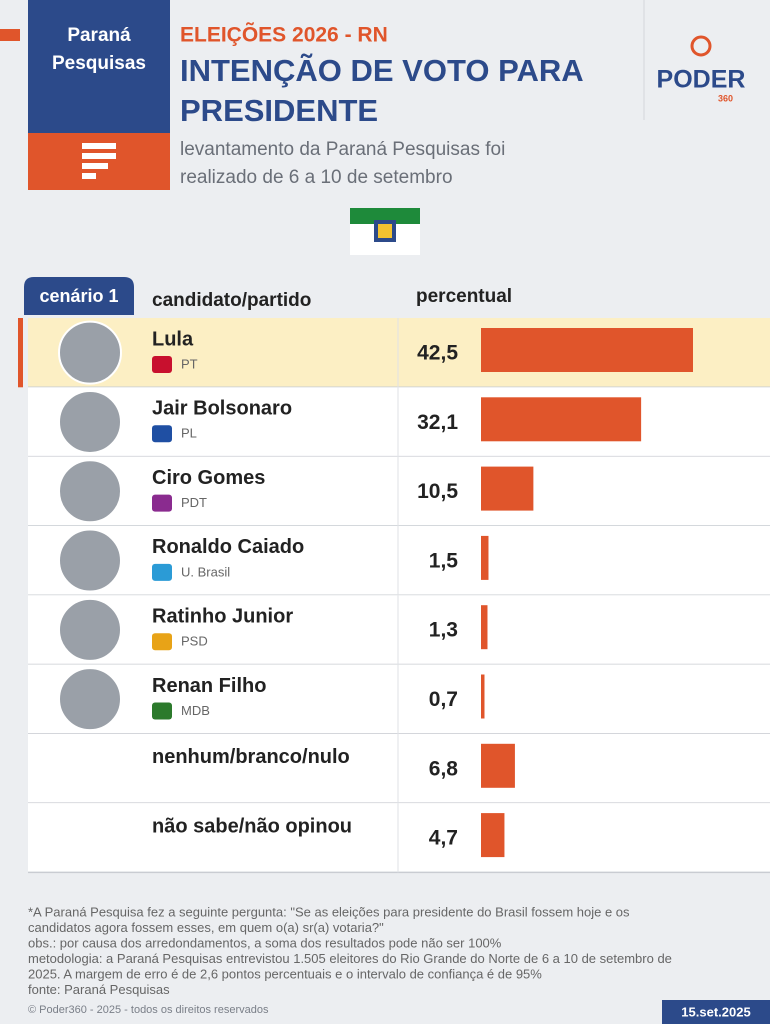 The width and height of the screenshot is (770, 1024). I want to click on brand-logo-box, so click(99, 161).